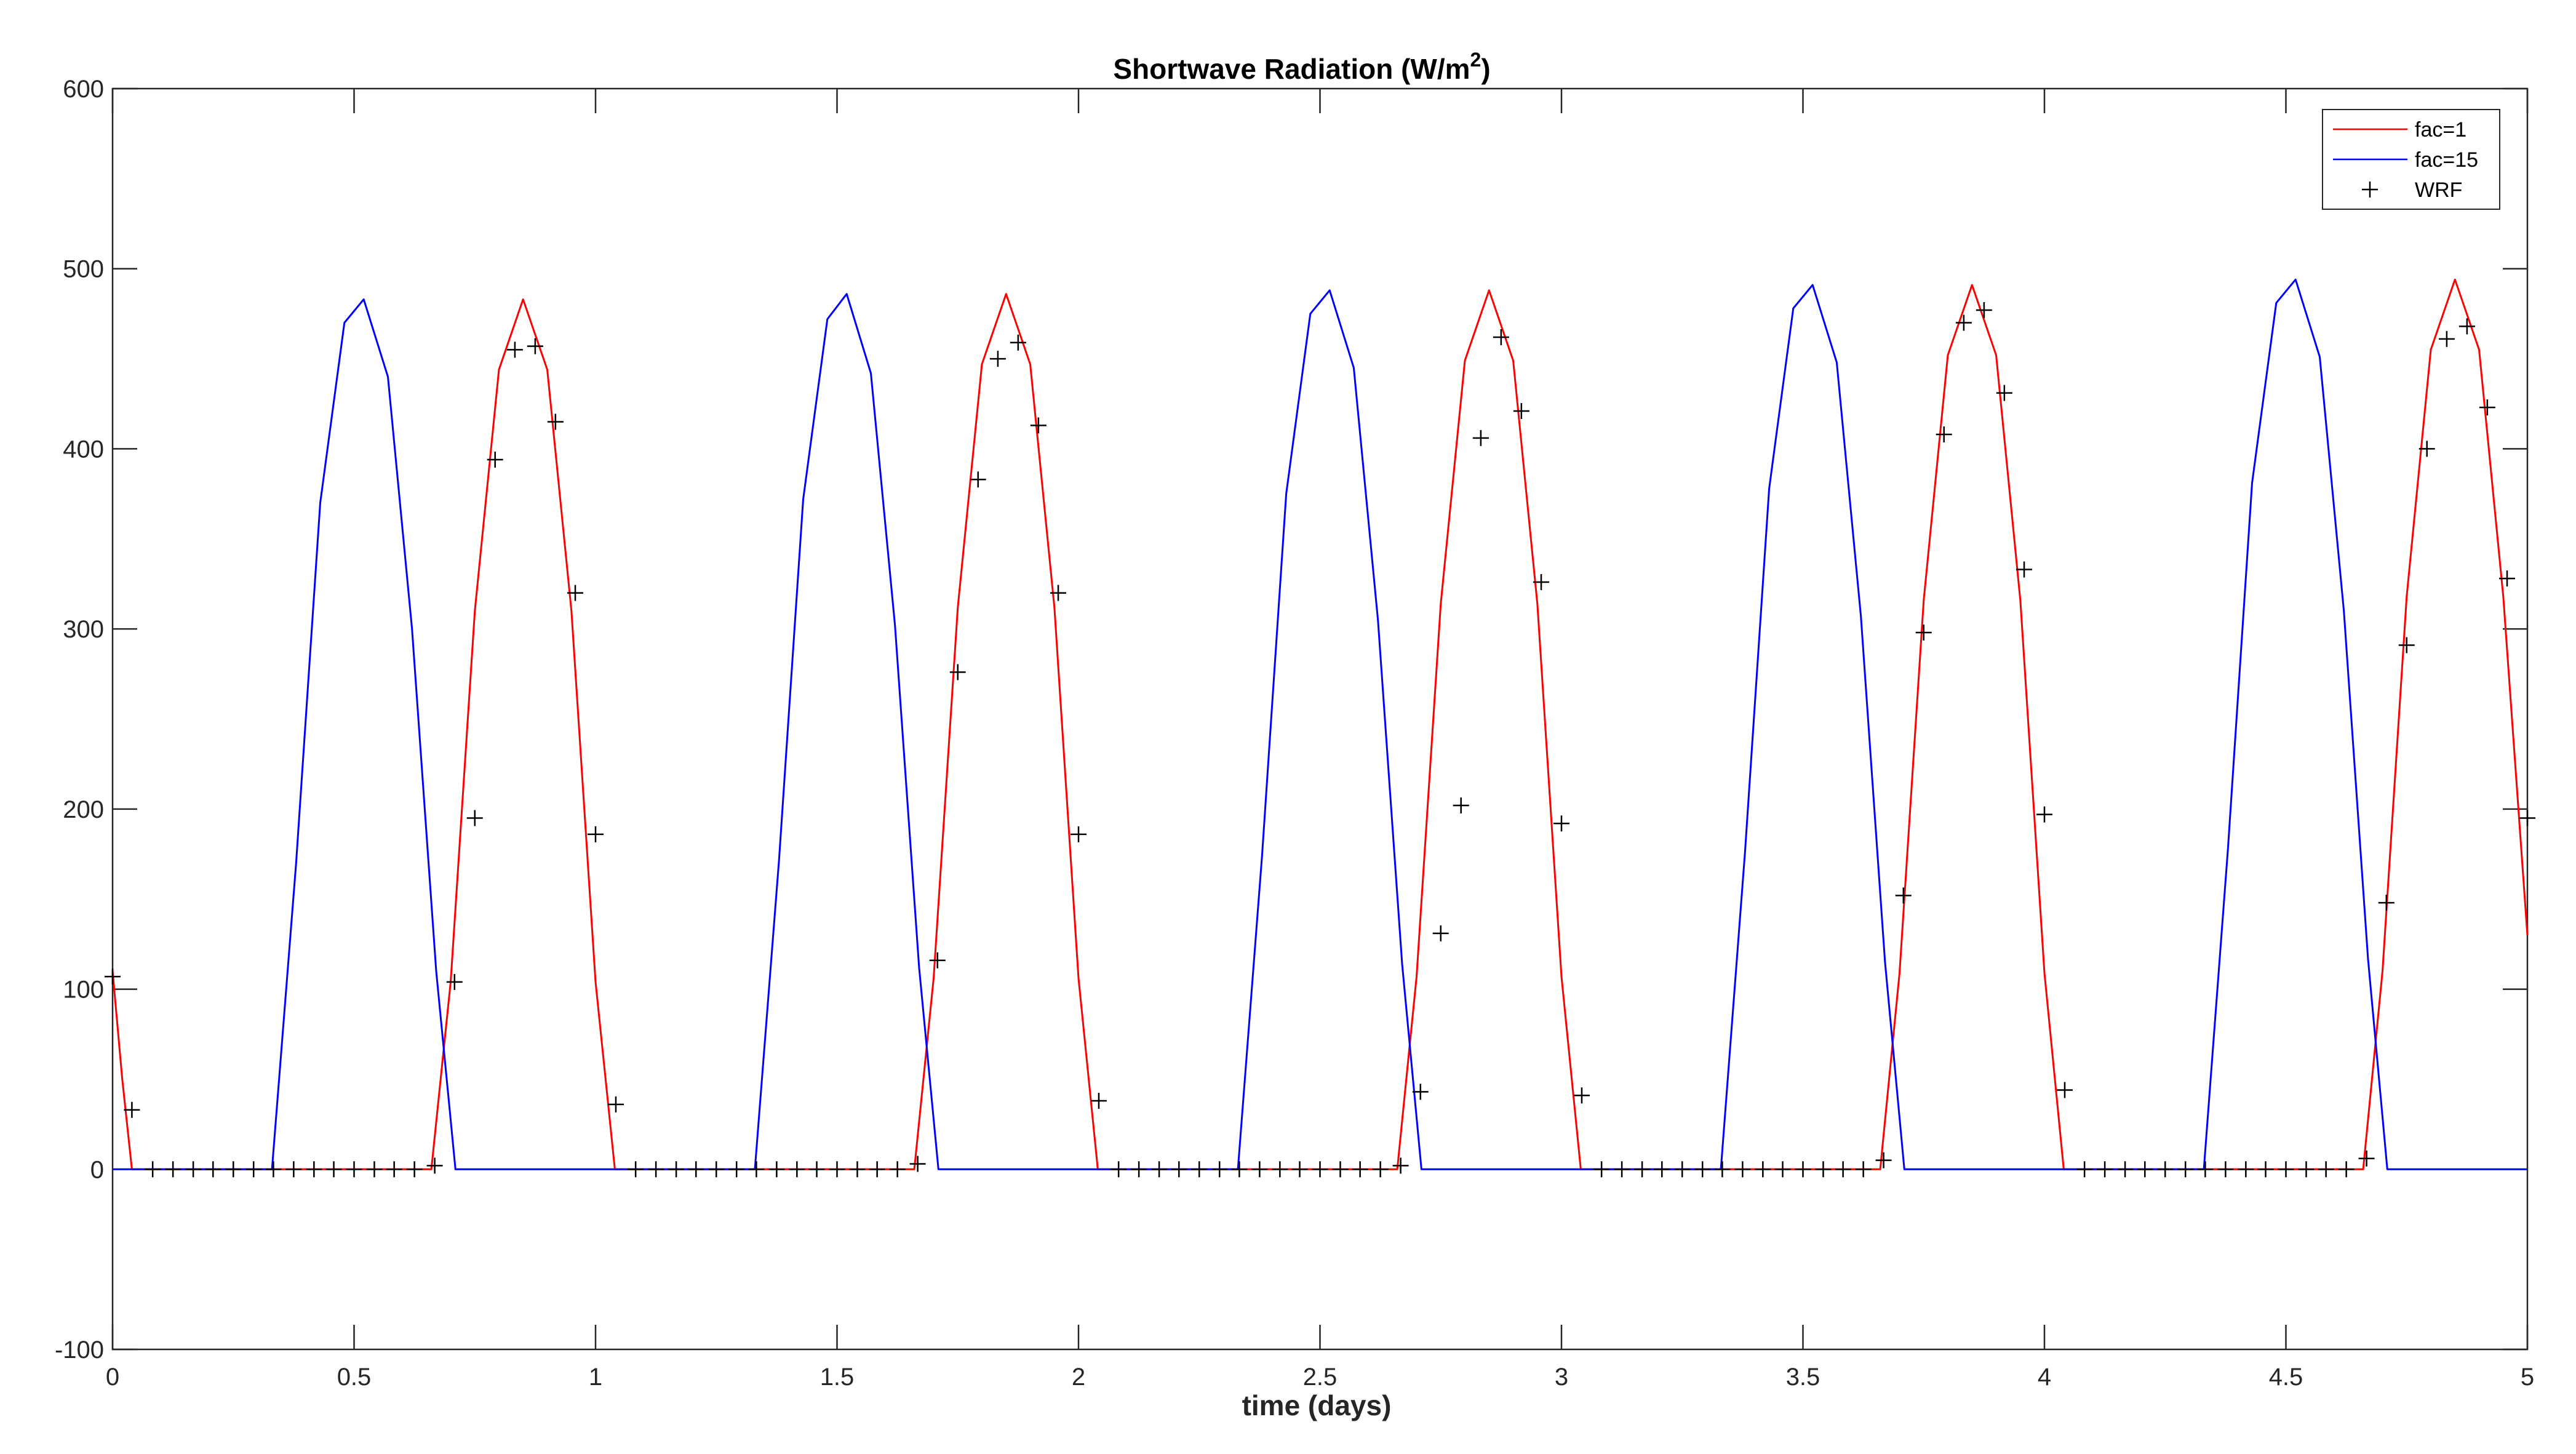  I want to click on y-tick-label: -100, so click(80, 1350).